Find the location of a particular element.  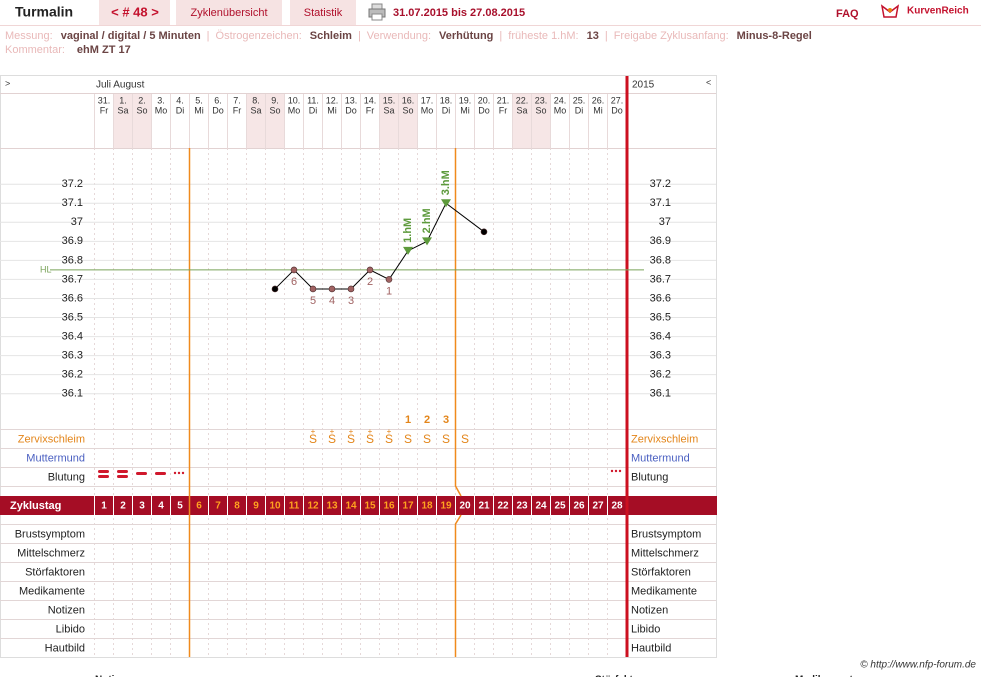

cycle-day: 13 is located at coordinates (332, 506).